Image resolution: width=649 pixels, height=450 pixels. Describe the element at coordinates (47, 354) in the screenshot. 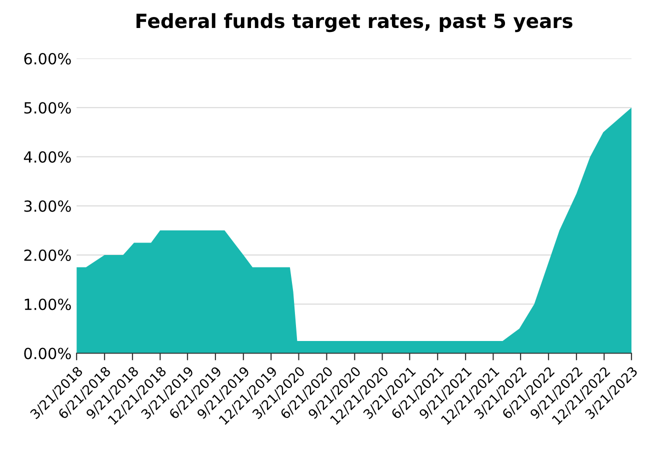

I see `y-tick-label: 0.00%` at that location.